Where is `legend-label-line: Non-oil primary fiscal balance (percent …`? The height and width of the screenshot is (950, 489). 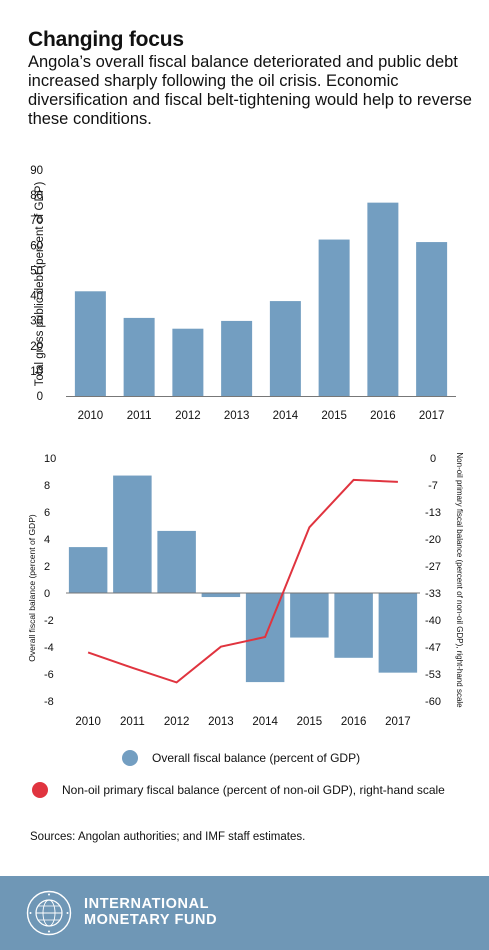
legend-label-line: Non-oil primary fiscal balance (percent … is located at coordinates (253, 790).